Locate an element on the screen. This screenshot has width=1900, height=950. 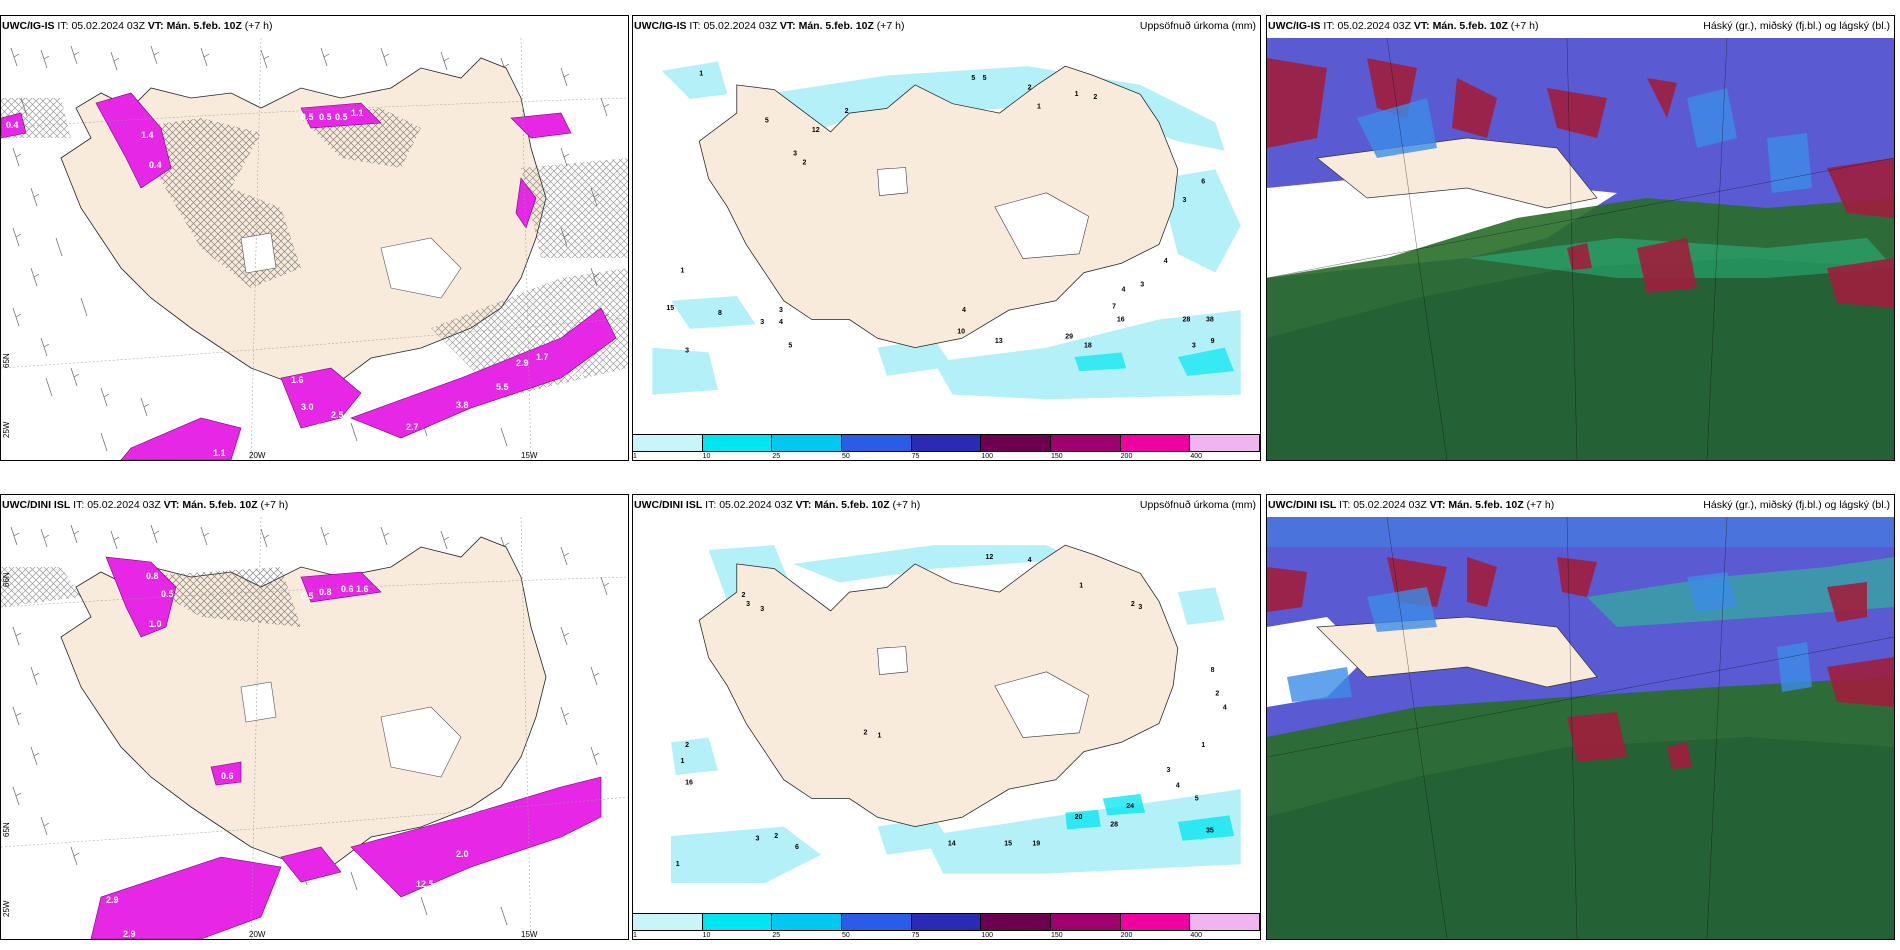
colorbar-tick: 10 is located at coordinates (706, 456).